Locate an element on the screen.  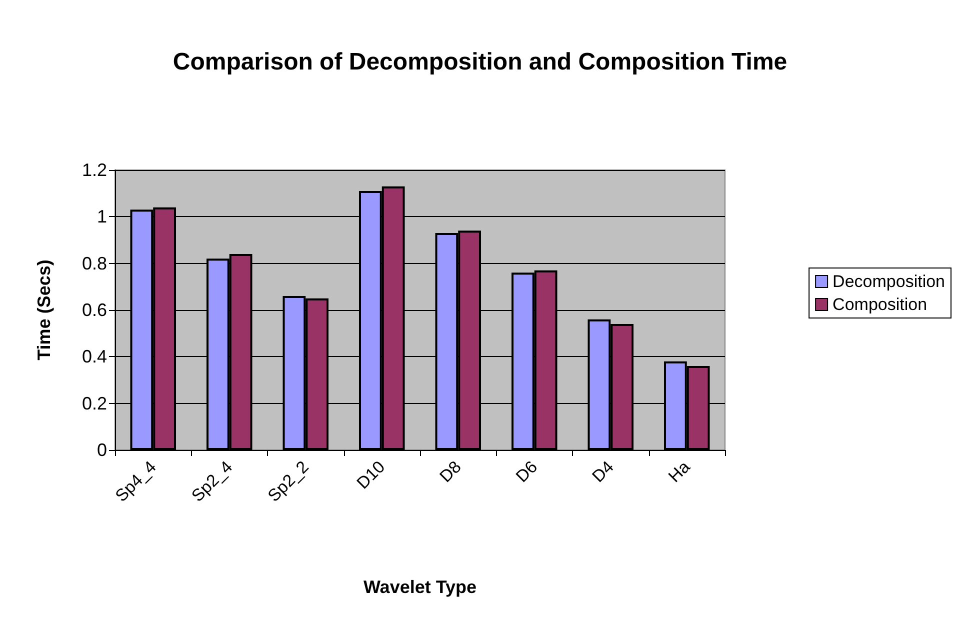
y-tick-label: 1 is located at coordinates (101, 216).